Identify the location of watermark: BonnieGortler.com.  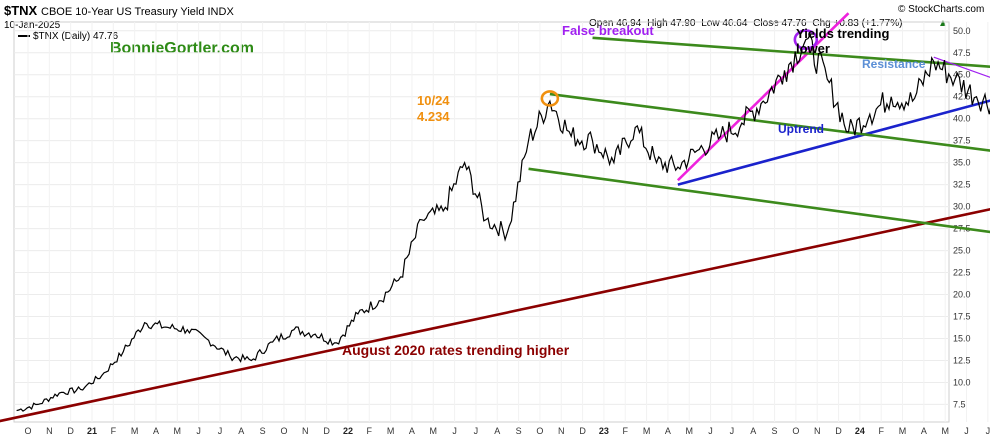
(182, 48).